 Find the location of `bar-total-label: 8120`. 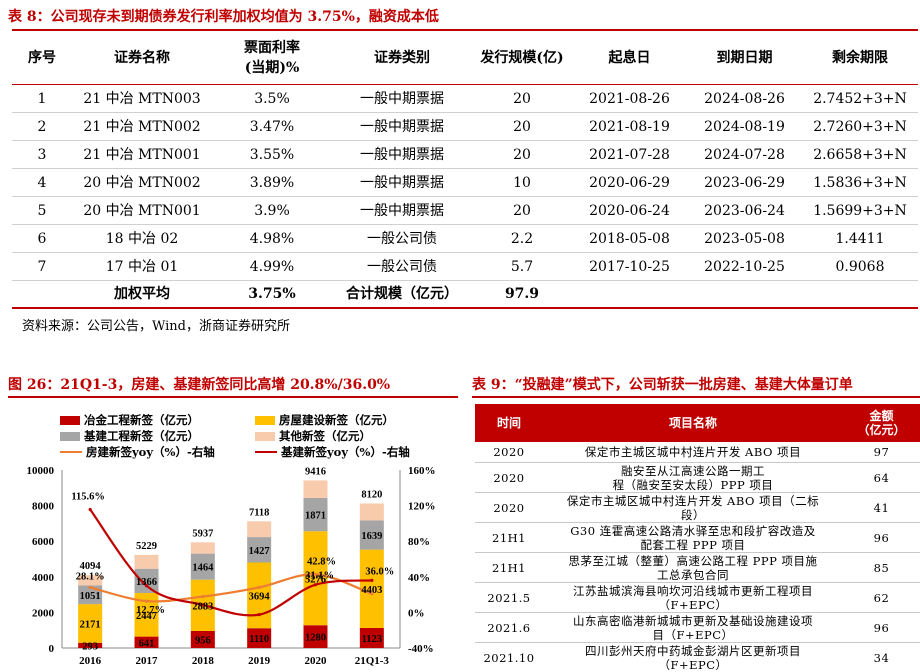

bar-total-label: 8120 is located at coordinates (371, 494).